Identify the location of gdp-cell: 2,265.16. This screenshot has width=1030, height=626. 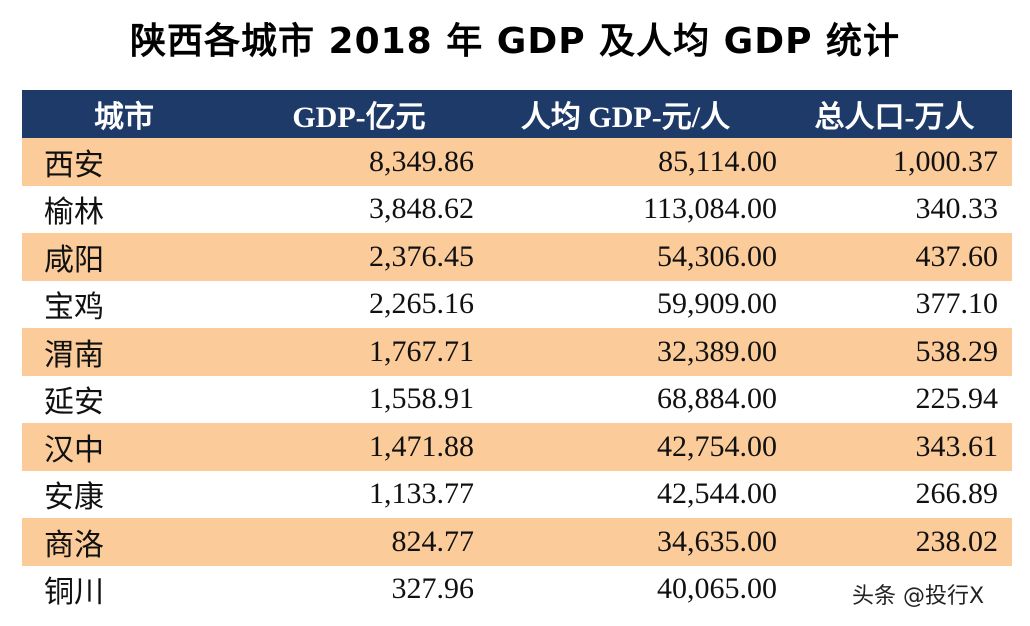
(421, 304).